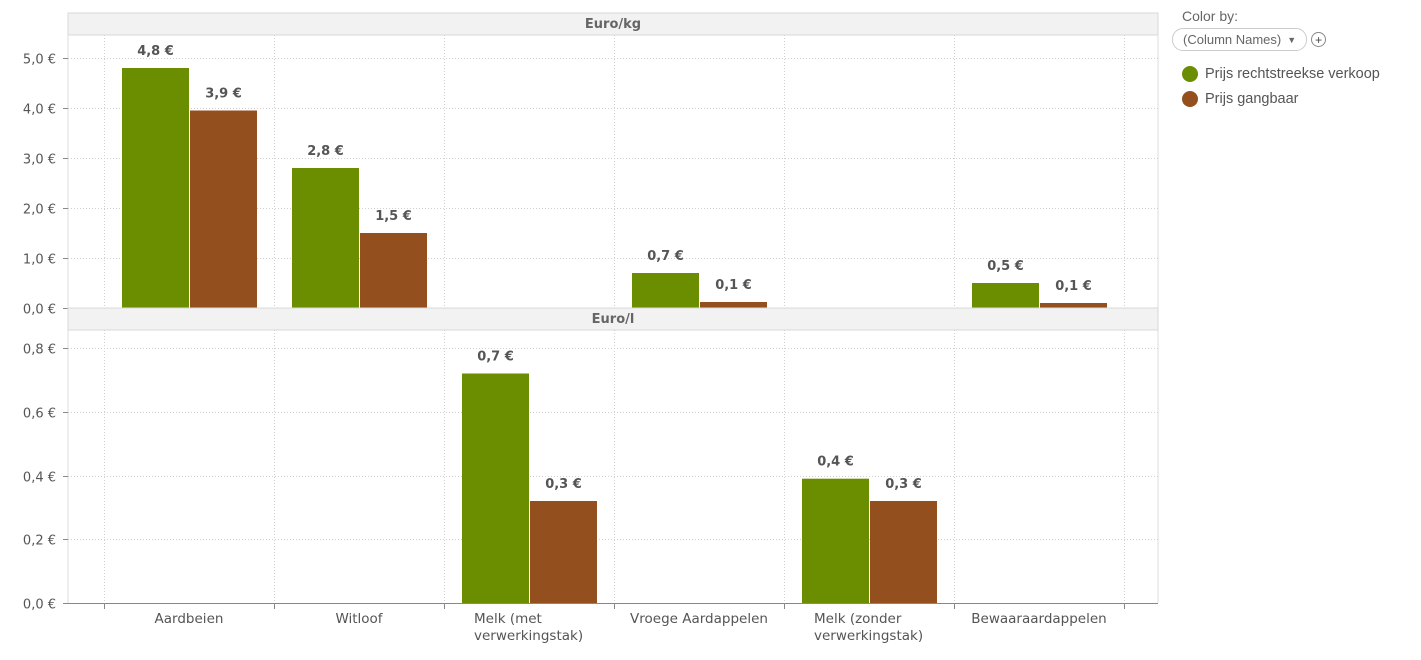 This screenshot has width=1421, height=660. What do you see at coordinates (39, 260) in the screenshot?
I see `y-tick-label: 1,0 €` at bounding box center [39, 260].